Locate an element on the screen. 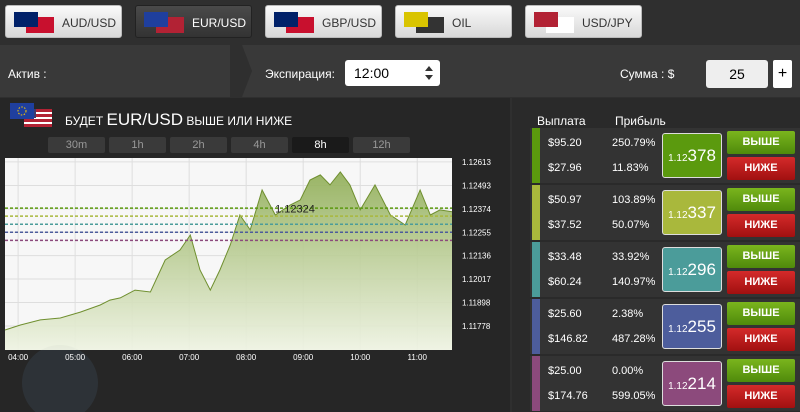  payout-header: Выплата is located at coordinates (561, 121).